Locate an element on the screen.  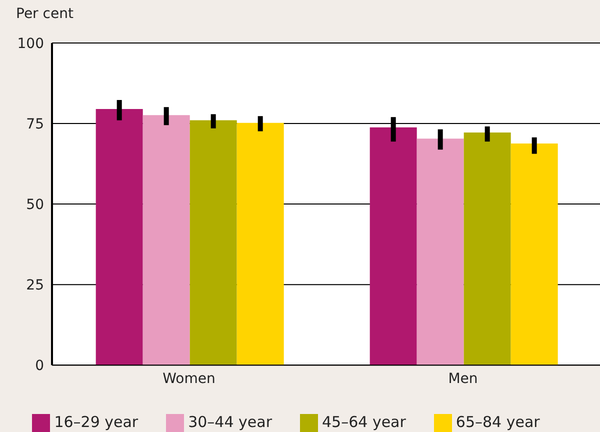
legend-label: 65–84 year is located at coordinates (498, 422).